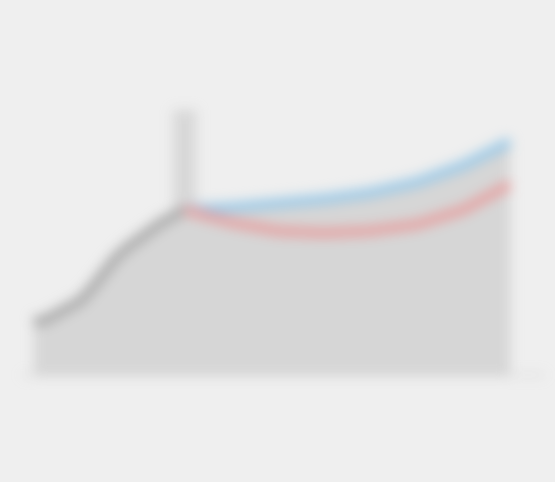 The width and height of the screenshot is (555, 482). Describe the element at coordinates (348, 176) in the screenshot. I see `series-line-upper` at that location.